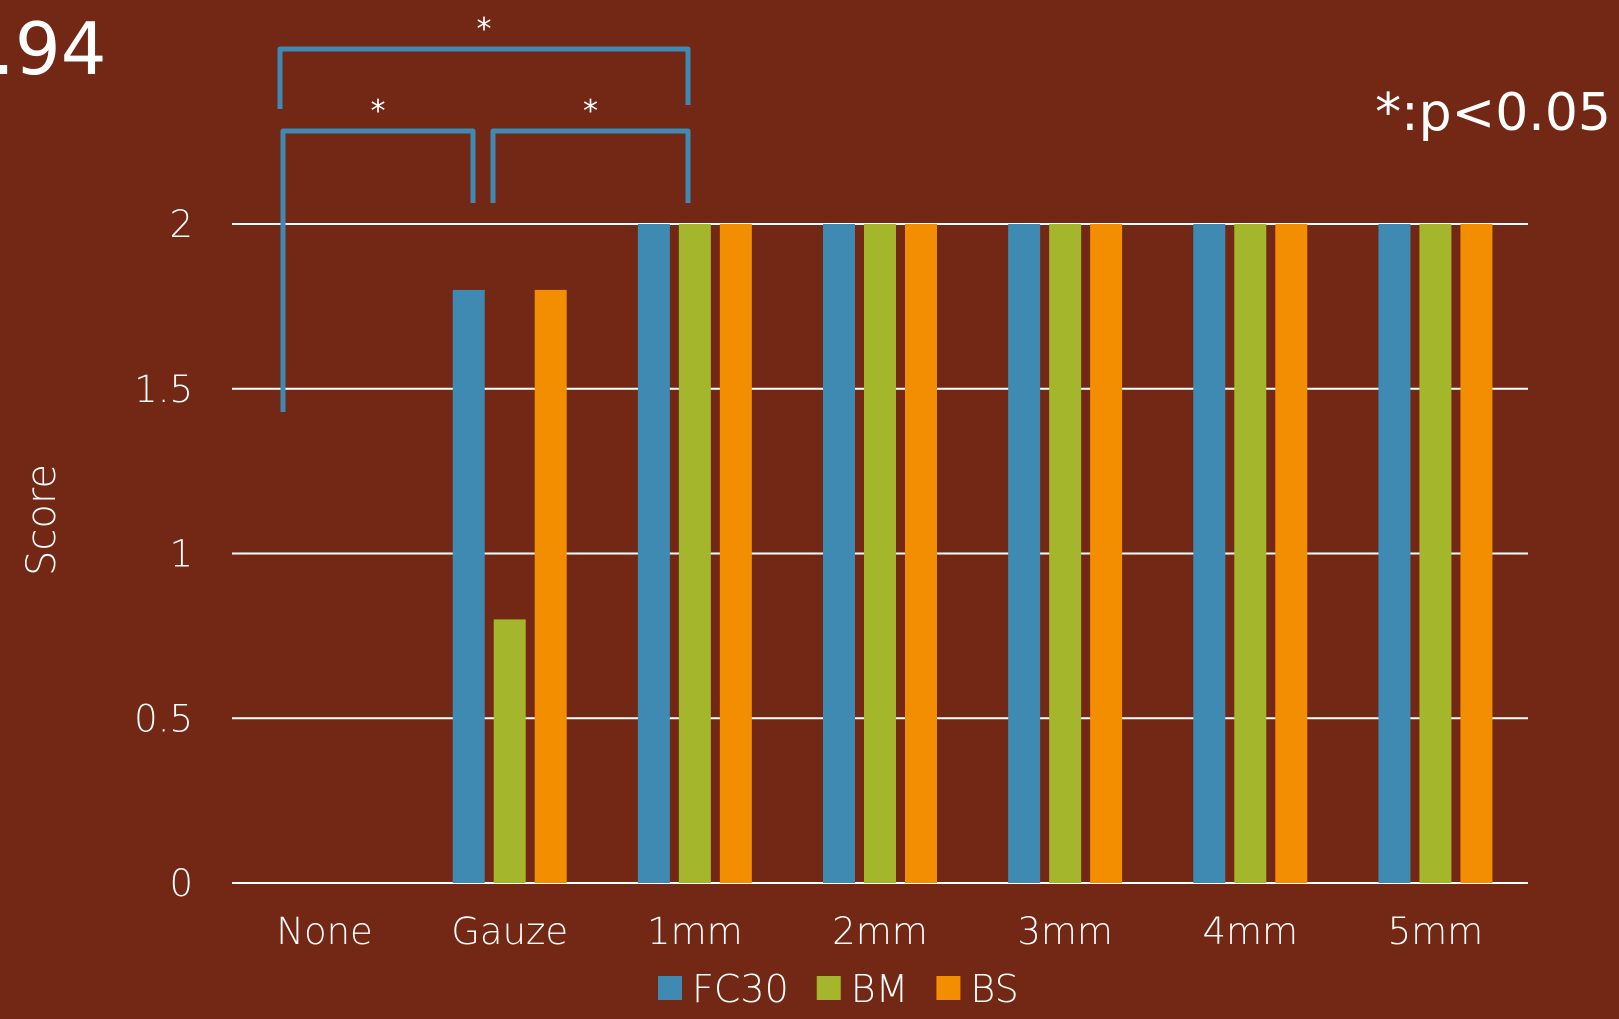 This screenshot has height=1019, width=1619. Describe the element at coordinates (42, 520) in the screenshot. I see `y-axis-label: Score` at that location.